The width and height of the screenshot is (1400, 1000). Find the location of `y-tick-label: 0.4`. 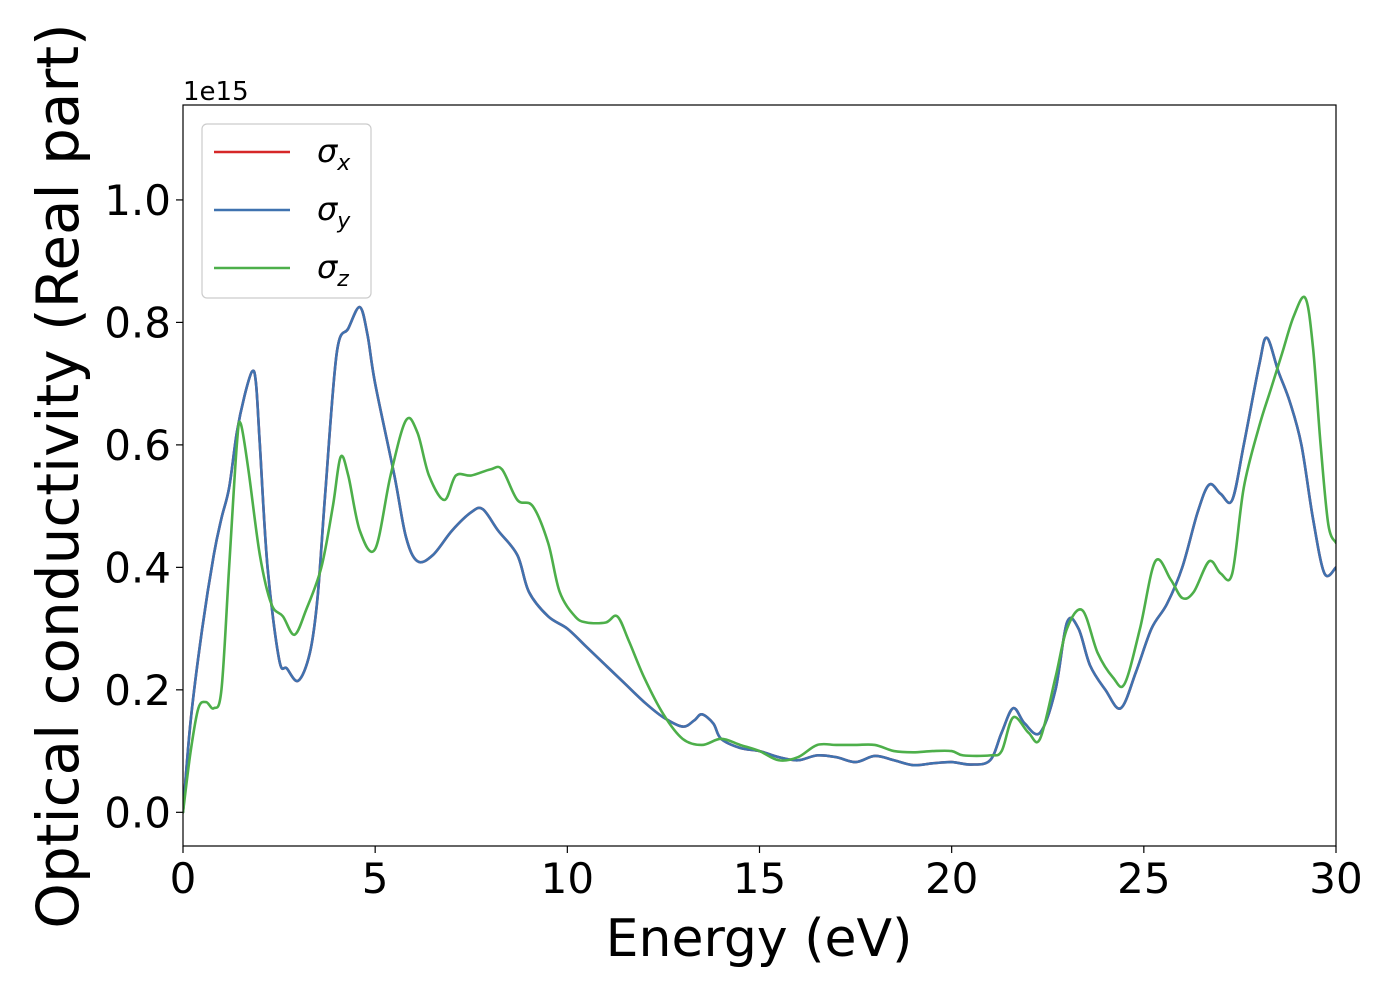

y-tick-label: 0.4 is located at coordinates (137, 567).